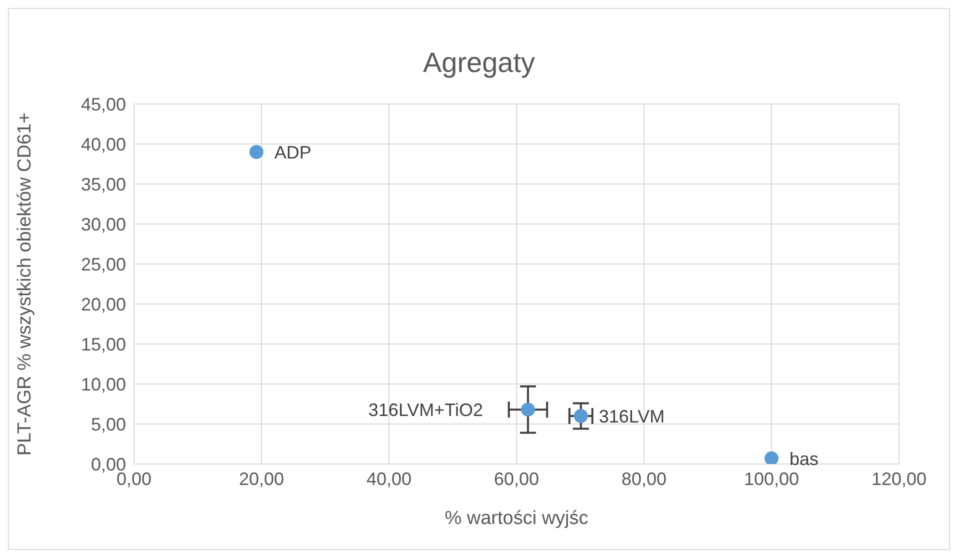 Image resolution: width=956 pixels, height=559 pixels. I want to click on y-tick-label: 5,00, so click(108, 424).